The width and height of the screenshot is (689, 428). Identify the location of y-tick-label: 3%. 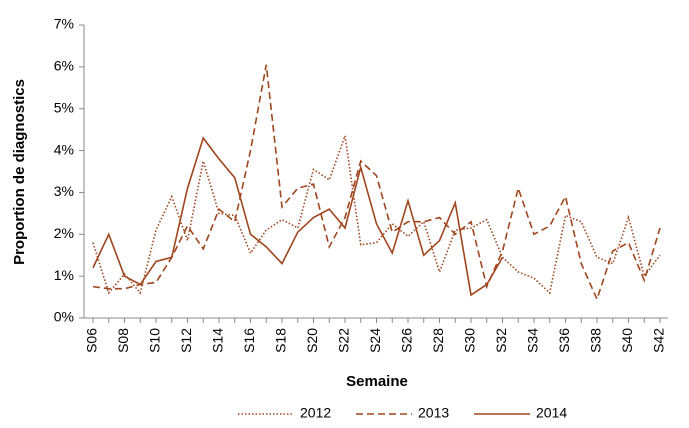
(64, 191).